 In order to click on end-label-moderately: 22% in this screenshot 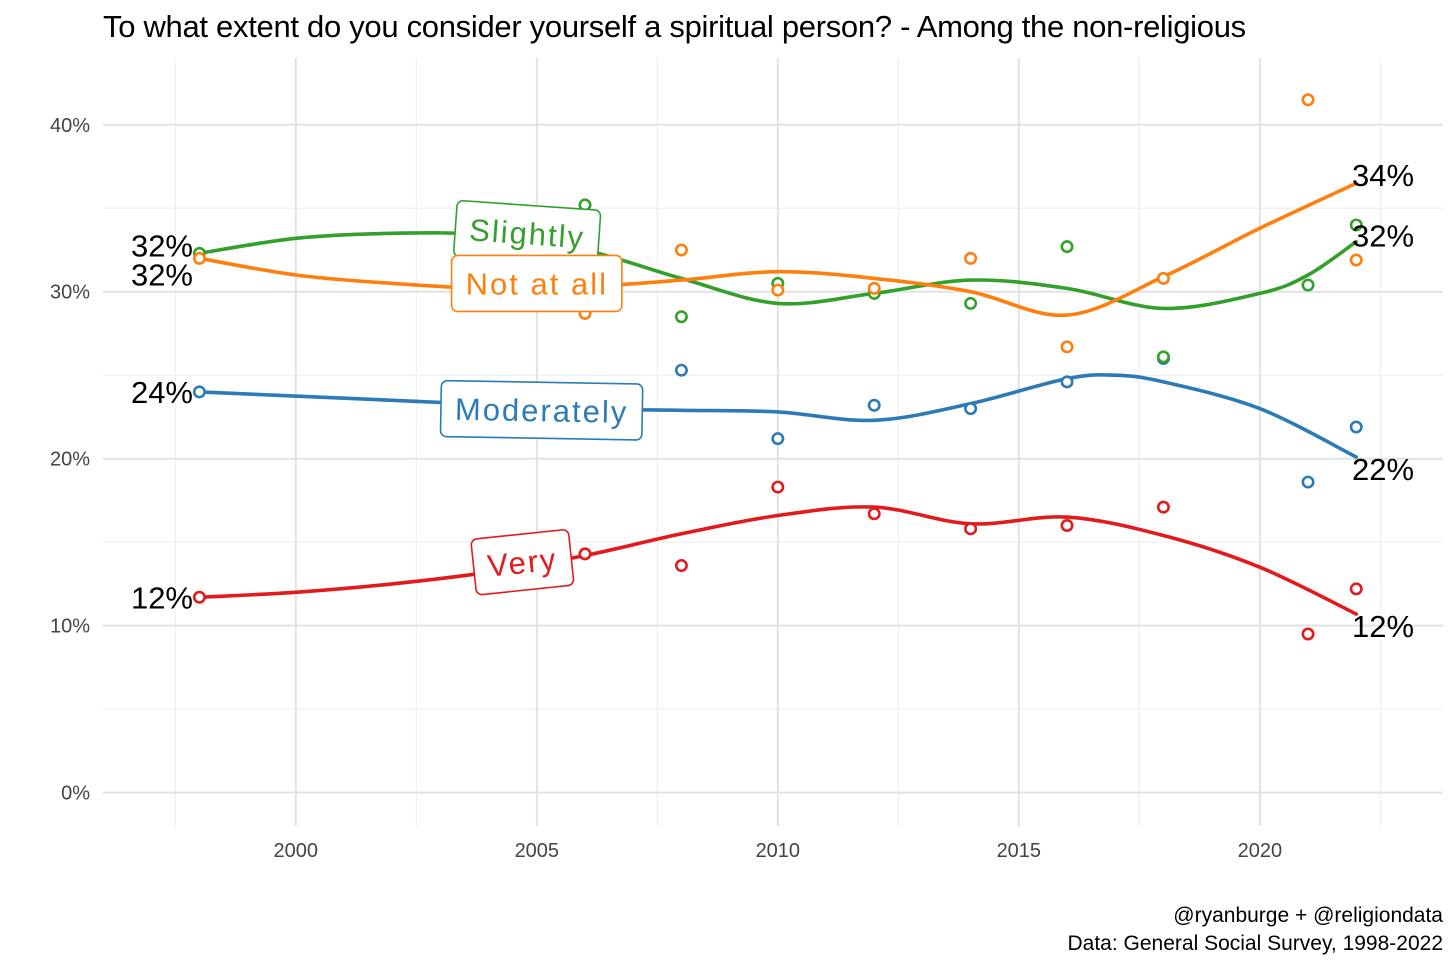, I will do `click(1383, 469)`.